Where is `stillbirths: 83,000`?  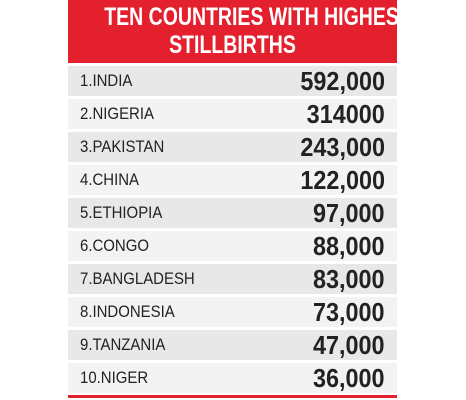 stillbirths: 83,000 is located at coordinates (349, 278).